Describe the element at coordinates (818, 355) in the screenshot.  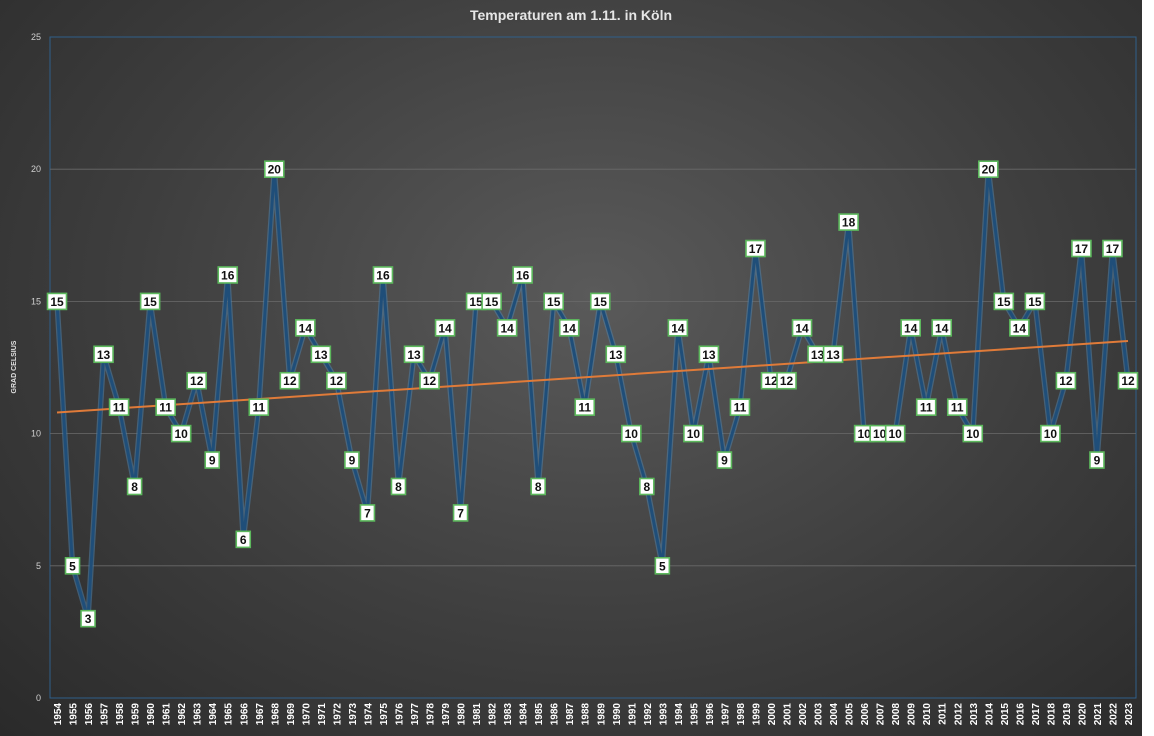
I see `data-label-text: 13` at that location.